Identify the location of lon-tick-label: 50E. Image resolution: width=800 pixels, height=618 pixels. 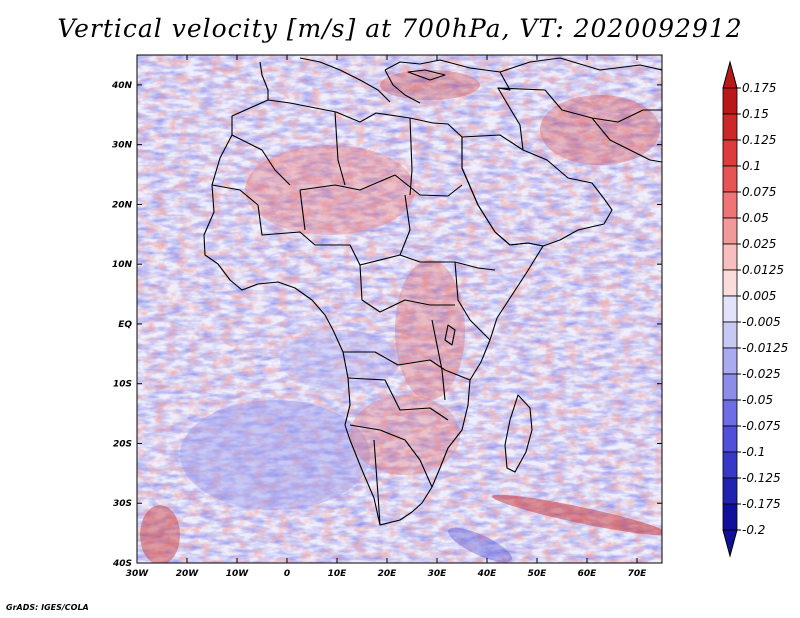
(538, 574).